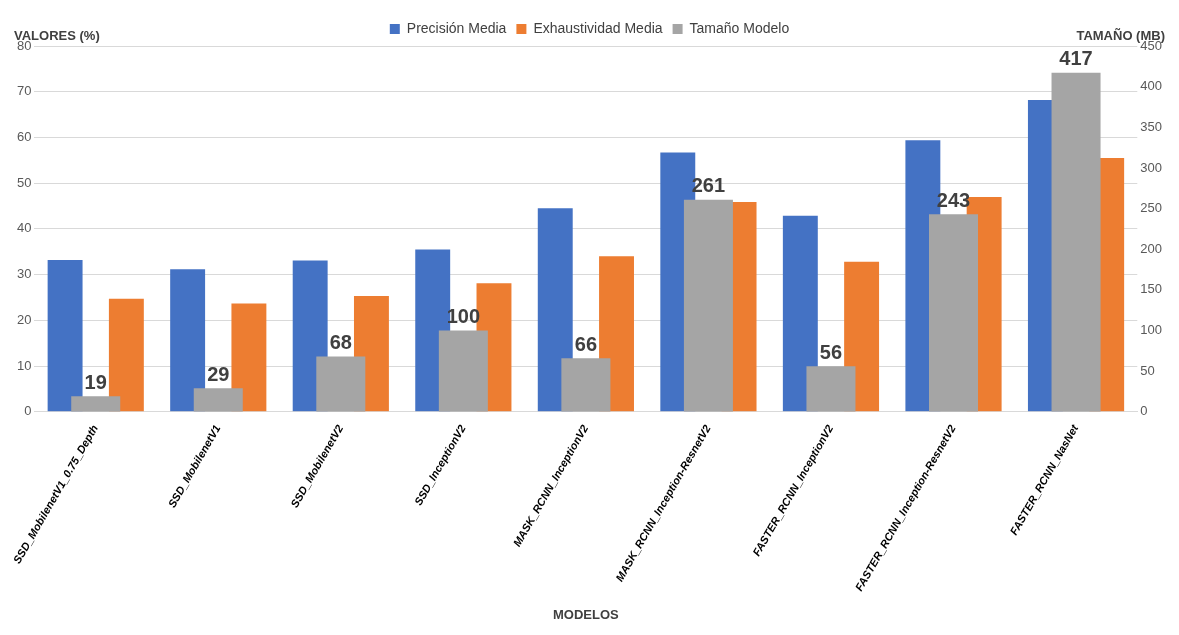 This screenshot has height=635, width=1179. I want to click on data-label: 56, so click(831, 351).